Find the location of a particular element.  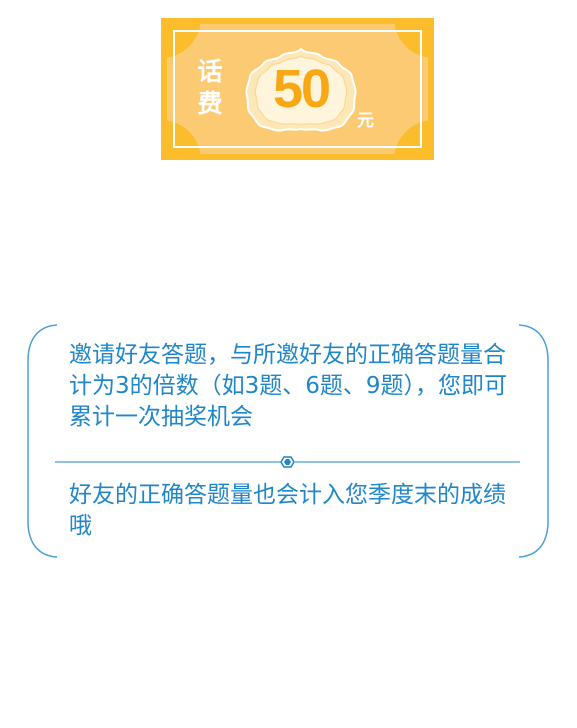

voucher-frame is located at coordinates (297, 89).